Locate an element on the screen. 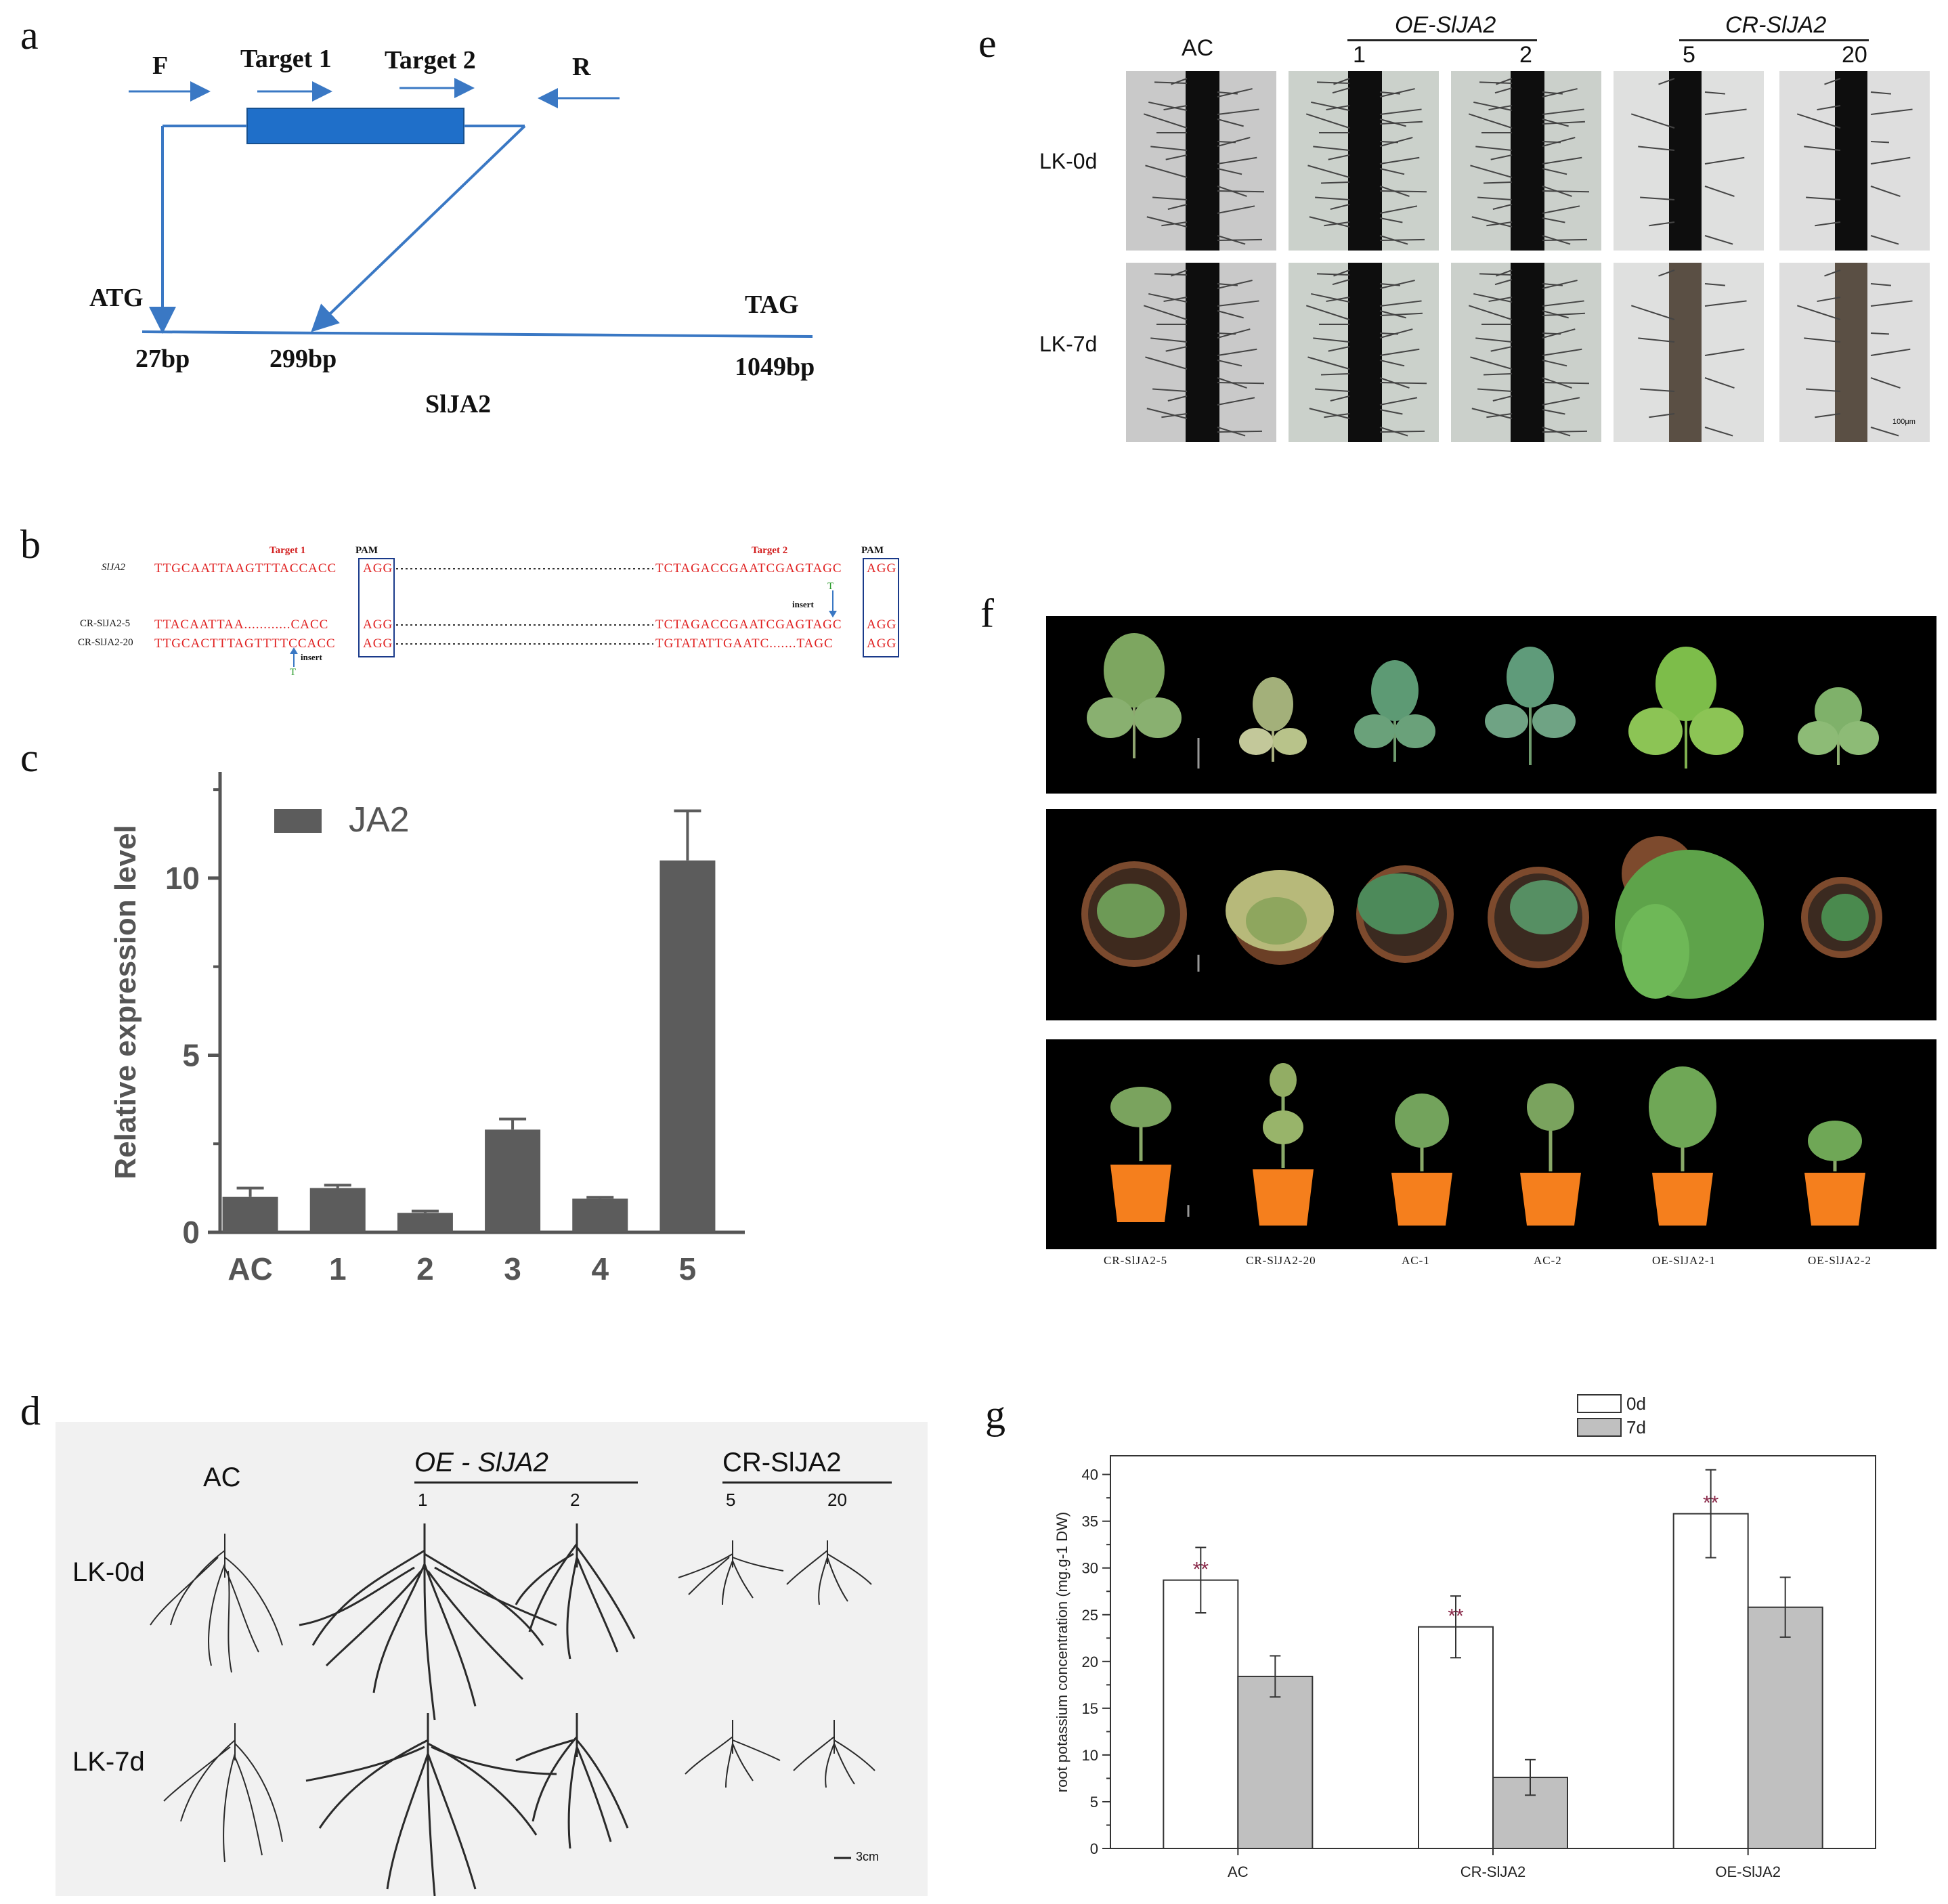 This screenshot has width=1948, height=1904. root-oe2-0d is located at coordinates (575, 1592).